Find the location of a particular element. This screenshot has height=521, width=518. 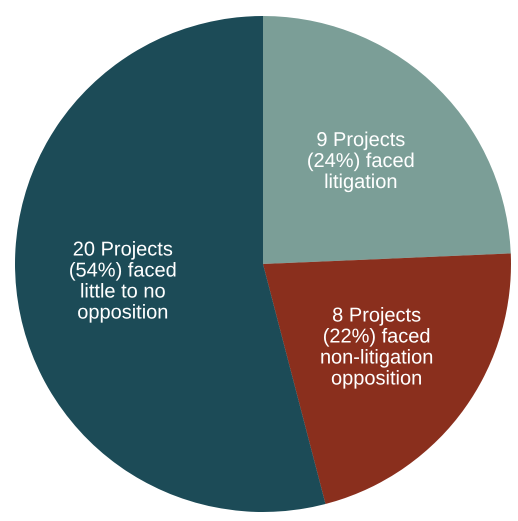

slice-label: 20 Projects (54%) faced little to no opposition is located at coordinates (122, 281).